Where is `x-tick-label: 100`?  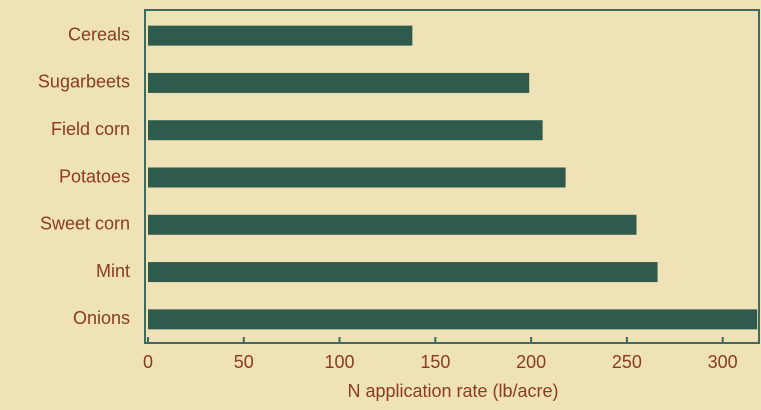 x-tick-label: 100 is located at coordinates (340, 362).